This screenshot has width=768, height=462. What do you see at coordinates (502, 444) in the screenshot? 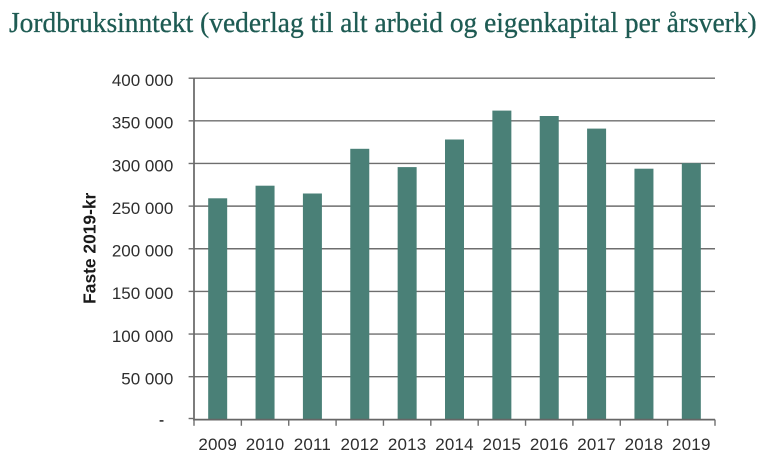
I see `svg-text: 2015` at bounding box center [502, 444].